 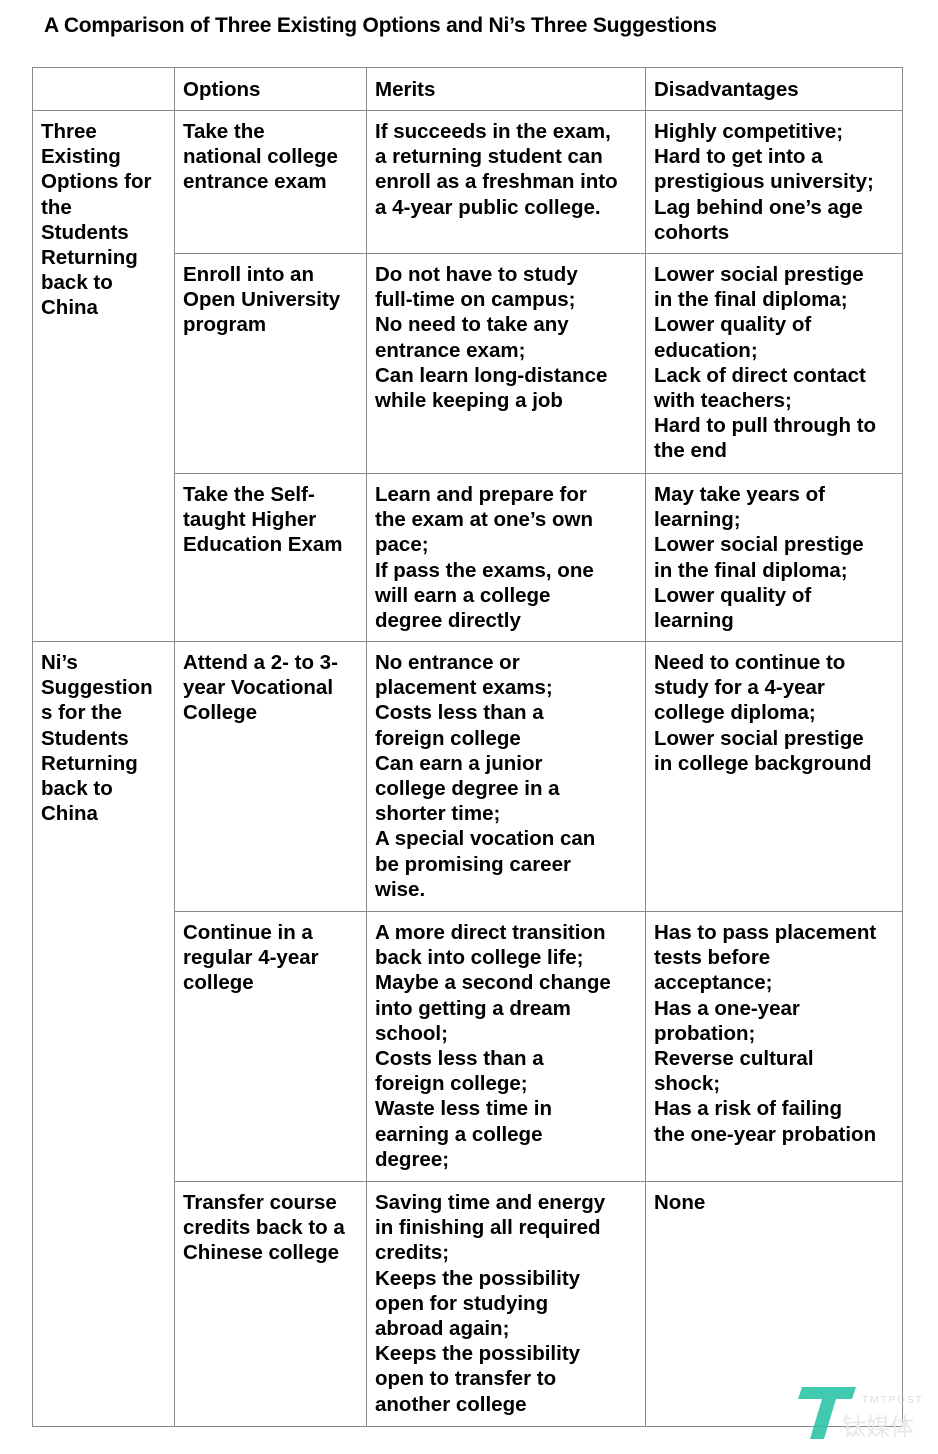 I want to click on cell-text-line: shorter time;, so click(x=438, y=814).